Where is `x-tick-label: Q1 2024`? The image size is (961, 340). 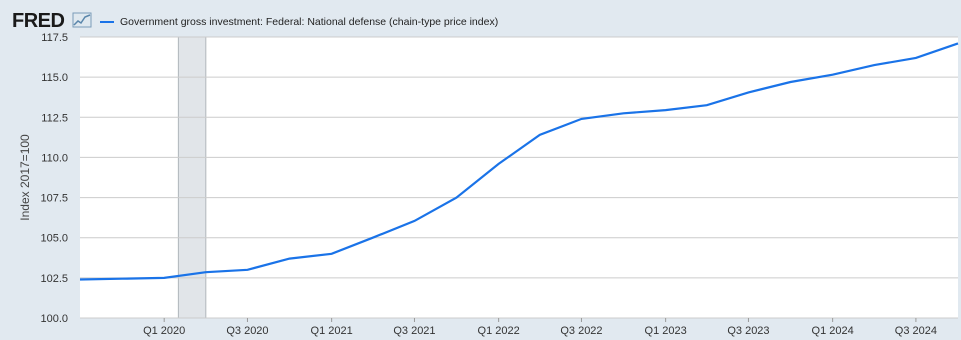 x-tick-label: Q1 2024 is located at coordinates (833, 331).